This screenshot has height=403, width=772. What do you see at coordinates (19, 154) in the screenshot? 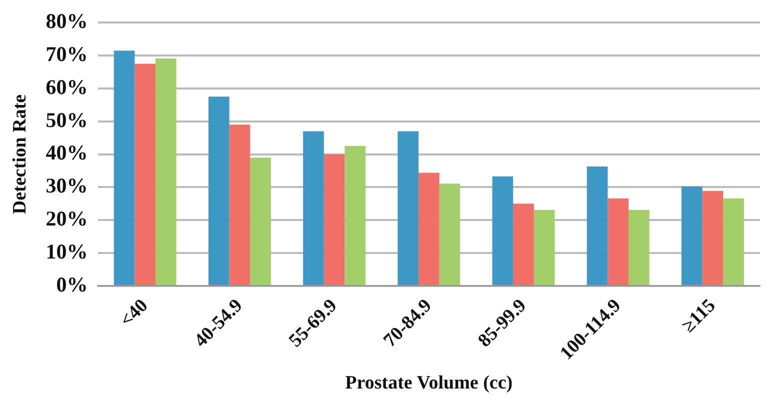
I see `y-axis-title: Detection Rate` at bounding box center [19, 154].